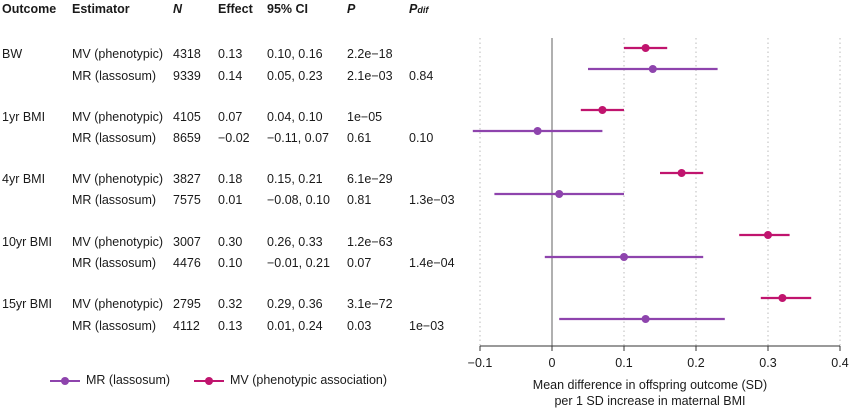 The width and height of the screenshot is (850, 412). What do you see at coordinates (432, 200) in the screenshot?
I see `cell-pdif: 1.3e−03` at bounding box center [432, 200].